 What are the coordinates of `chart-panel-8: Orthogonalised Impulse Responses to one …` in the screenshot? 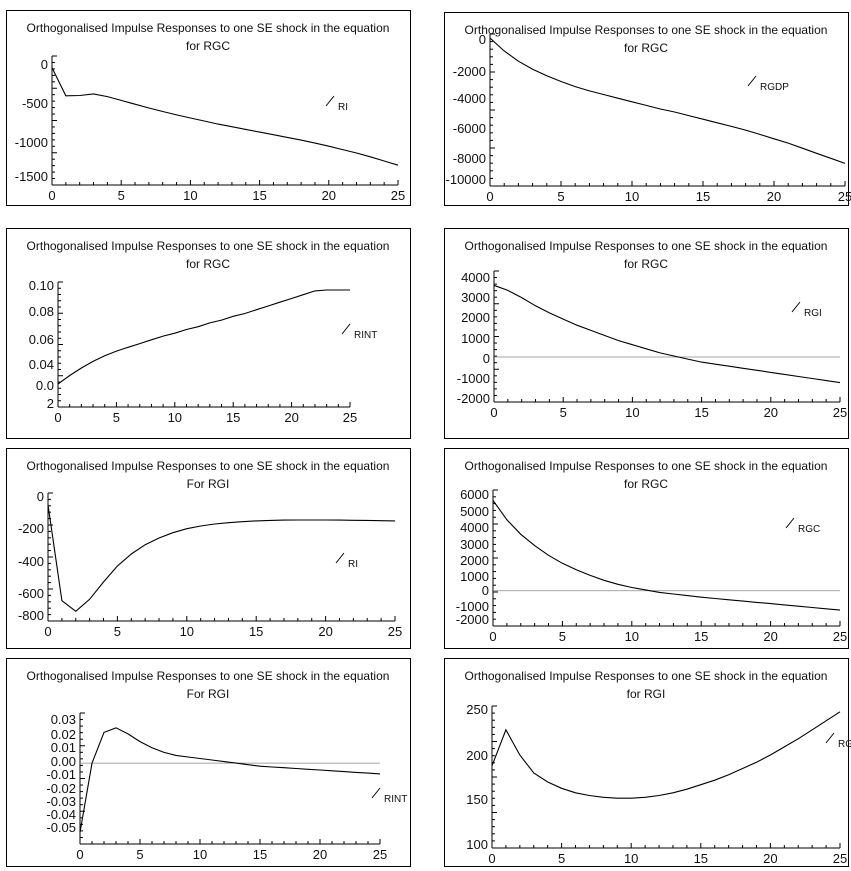 It's located at (647, 762).